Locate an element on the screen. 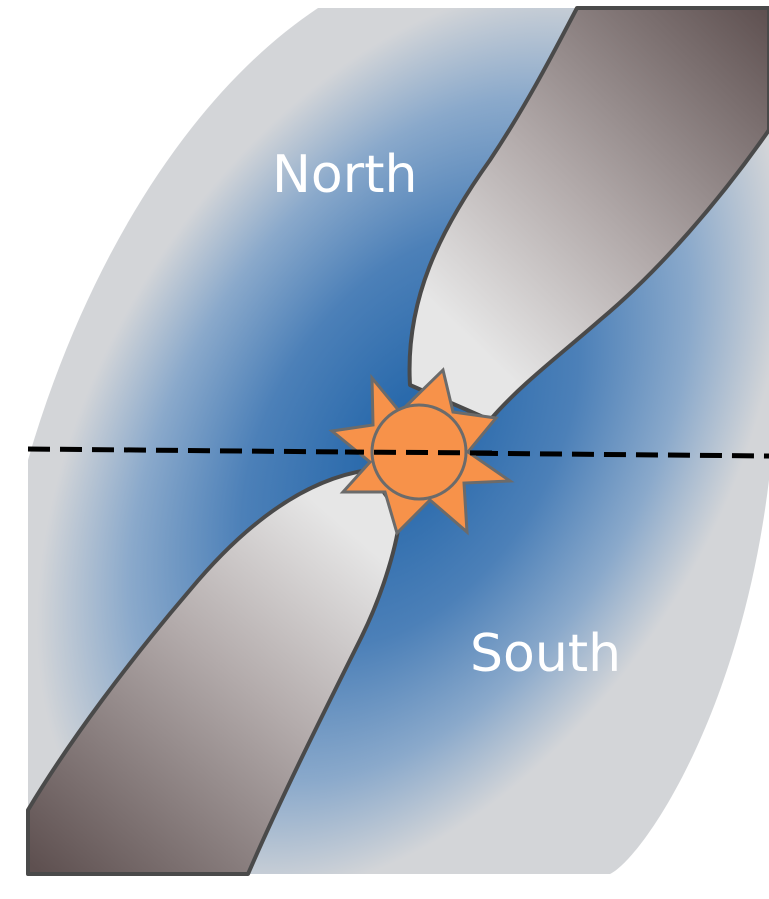  sun-icon is located at coordinates (421, 451).